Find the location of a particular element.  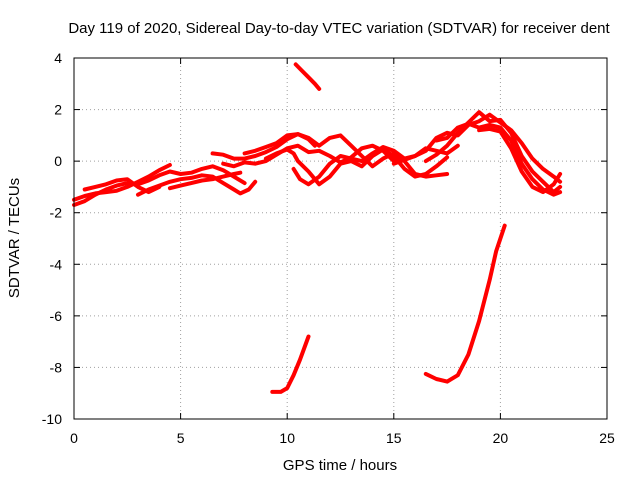

x-tick-label: 20 is located at coordinates (501, 438).